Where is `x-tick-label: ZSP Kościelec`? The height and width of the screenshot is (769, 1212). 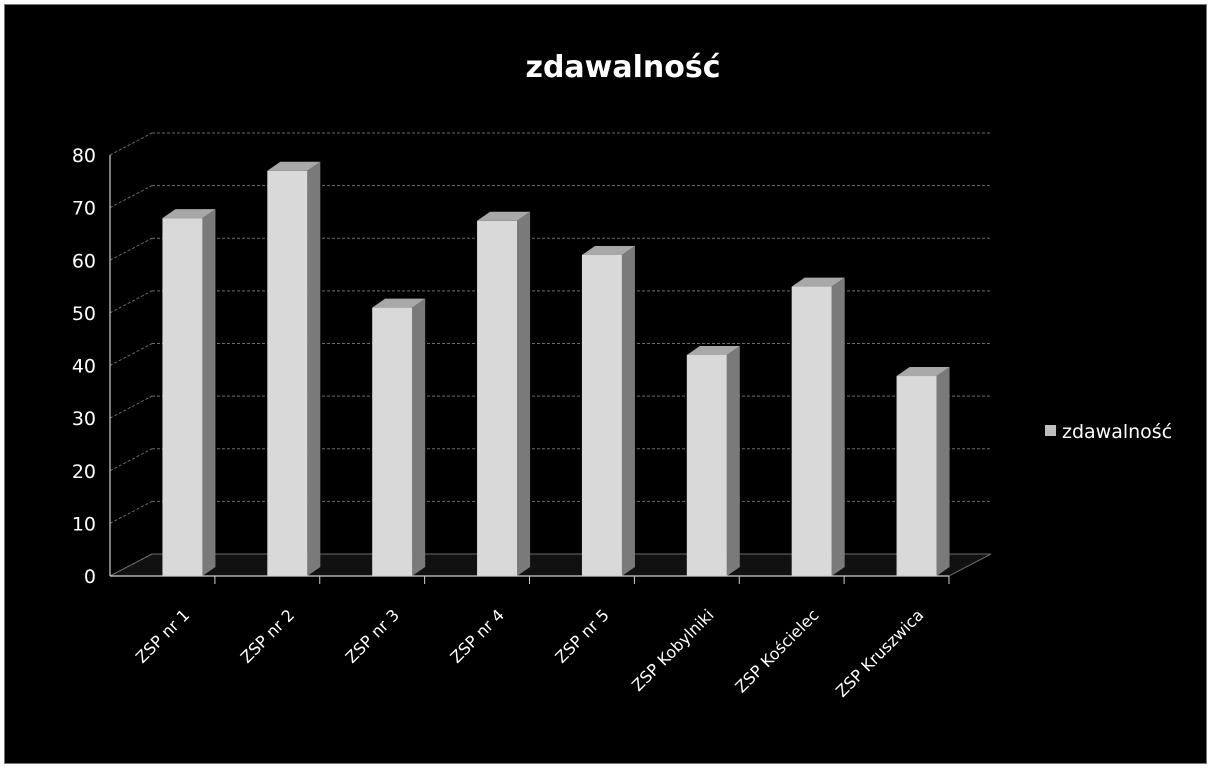
x-tick-label: ZSP Kościelec is located at coordinates (776, 650).